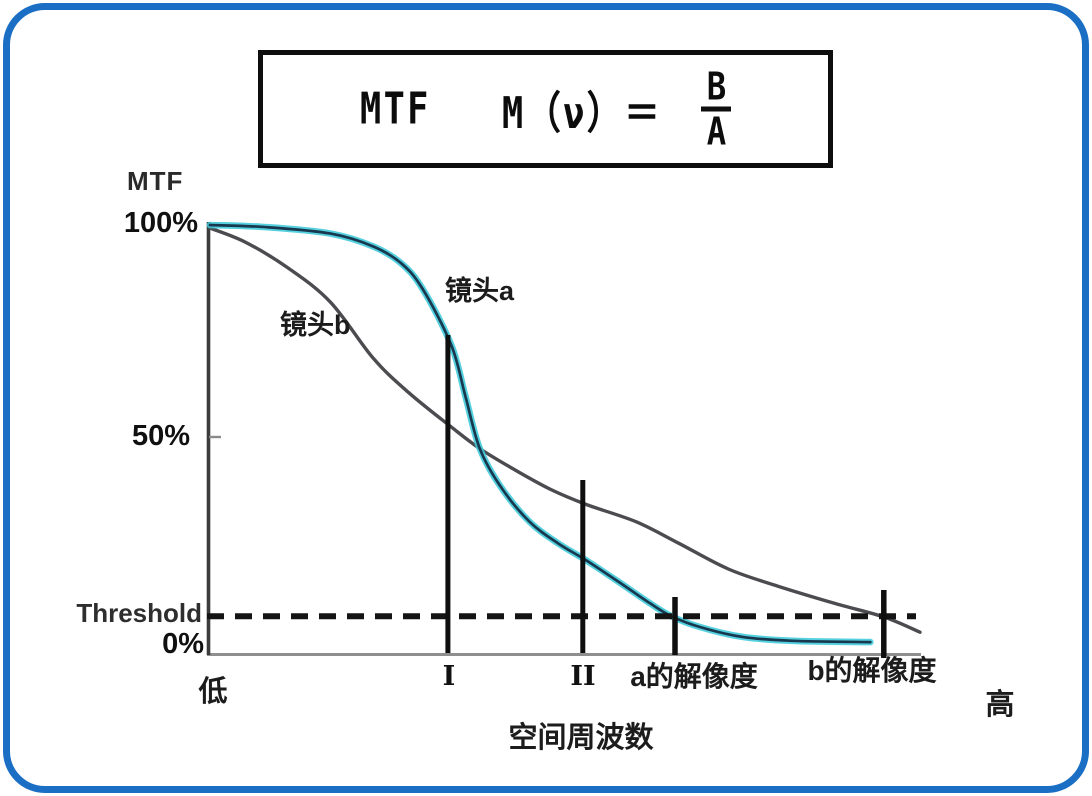  What do you see at coordinates (582, 113) in the screenshot?
I see `formula-equation-lhs: M（ν）＝` at bounding box center [582, 113].